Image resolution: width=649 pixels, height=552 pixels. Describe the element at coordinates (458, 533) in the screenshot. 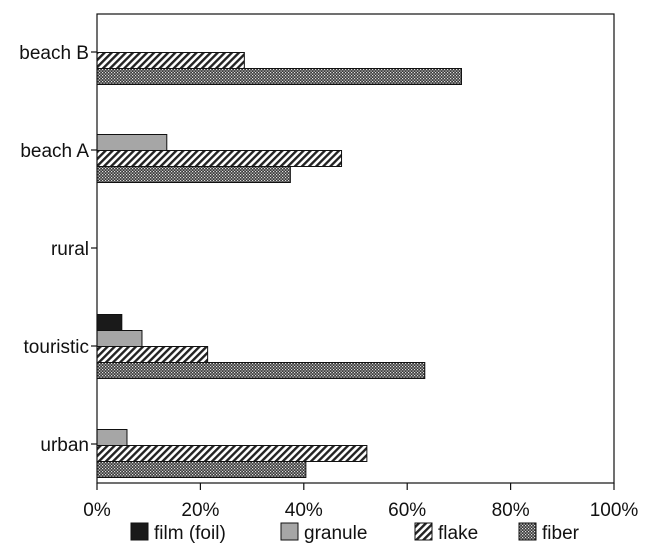

I see `legend-label-2: flake` at that location.